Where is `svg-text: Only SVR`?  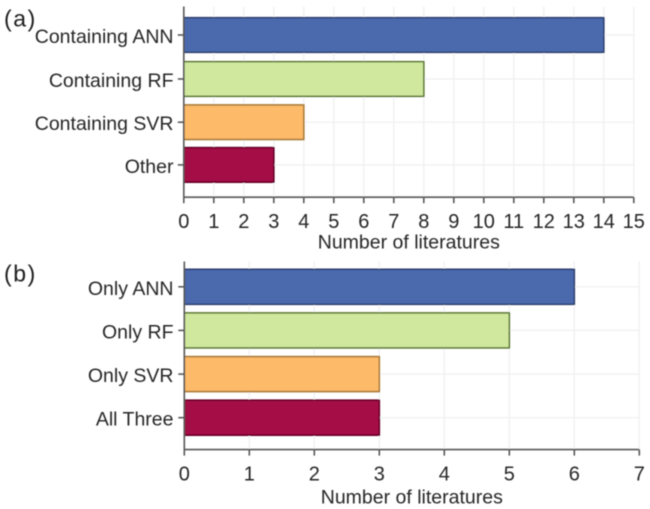 svg-text: Only SVR is located at coordinates (131, 376).